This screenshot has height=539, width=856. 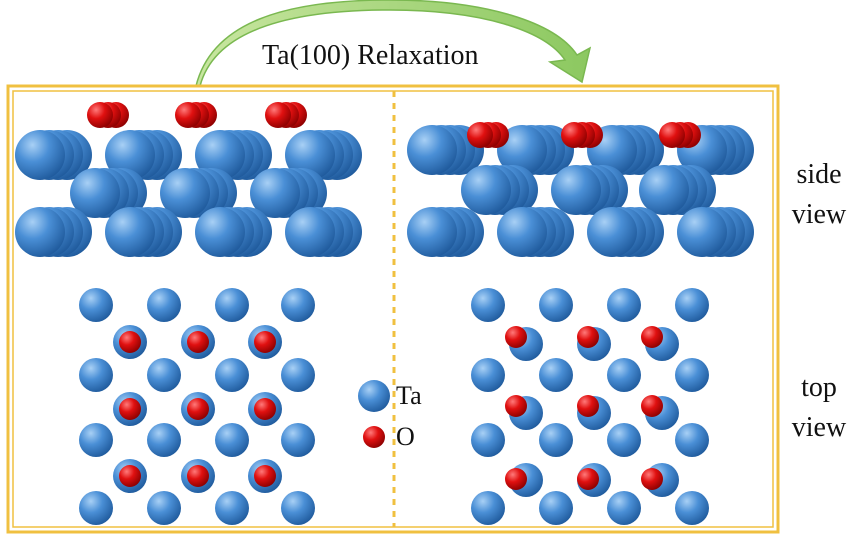 What do you see at coordinates (374, 437) in the screenshot?
I see `legend-o-symbol` at bounding box center [374, 437].